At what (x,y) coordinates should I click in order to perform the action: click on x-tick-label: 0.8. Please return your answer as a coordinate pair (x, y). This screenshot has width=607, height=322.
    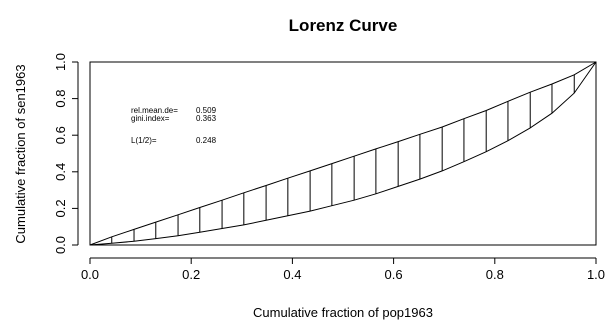
    Looking at the image, I should click on (495, 274).